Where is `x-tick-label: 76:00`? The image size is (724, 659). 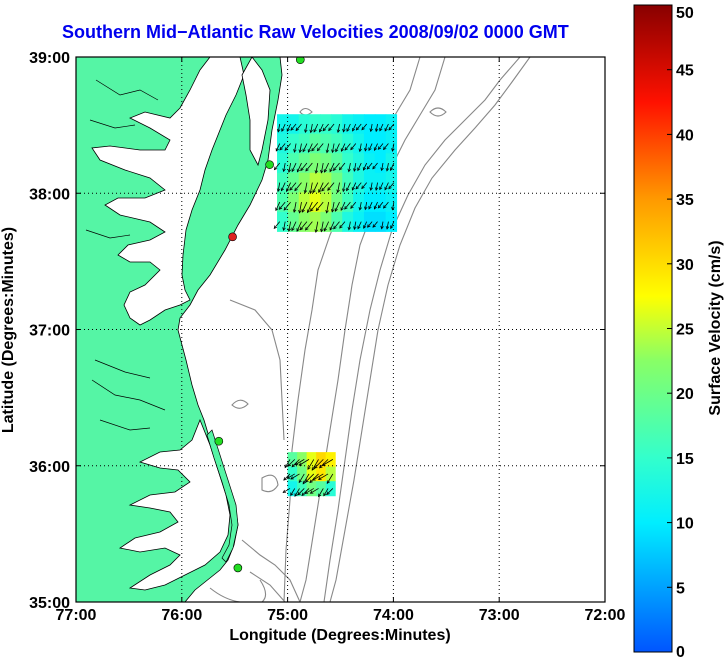
x-tick-label: 76:00 is located at coordinates (181, 615).